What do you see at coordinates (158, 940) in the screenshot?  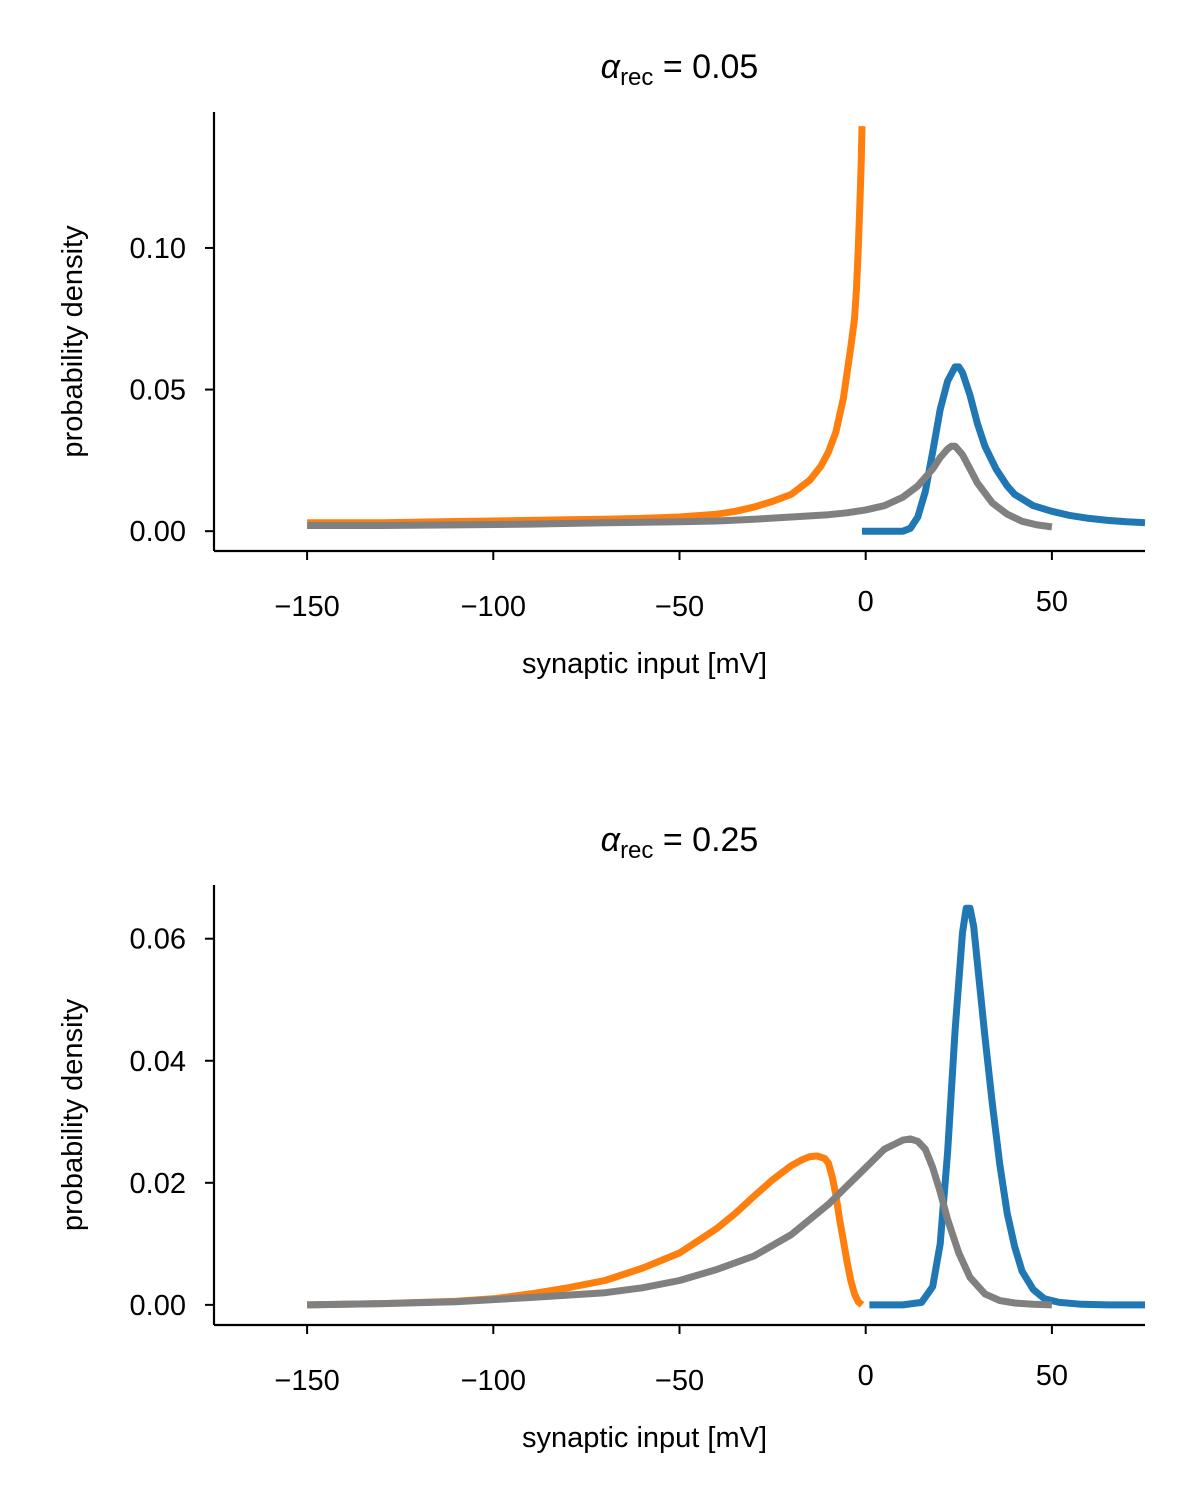 I see `y-tick-label: 0.06` at bounding box center [158, 940].